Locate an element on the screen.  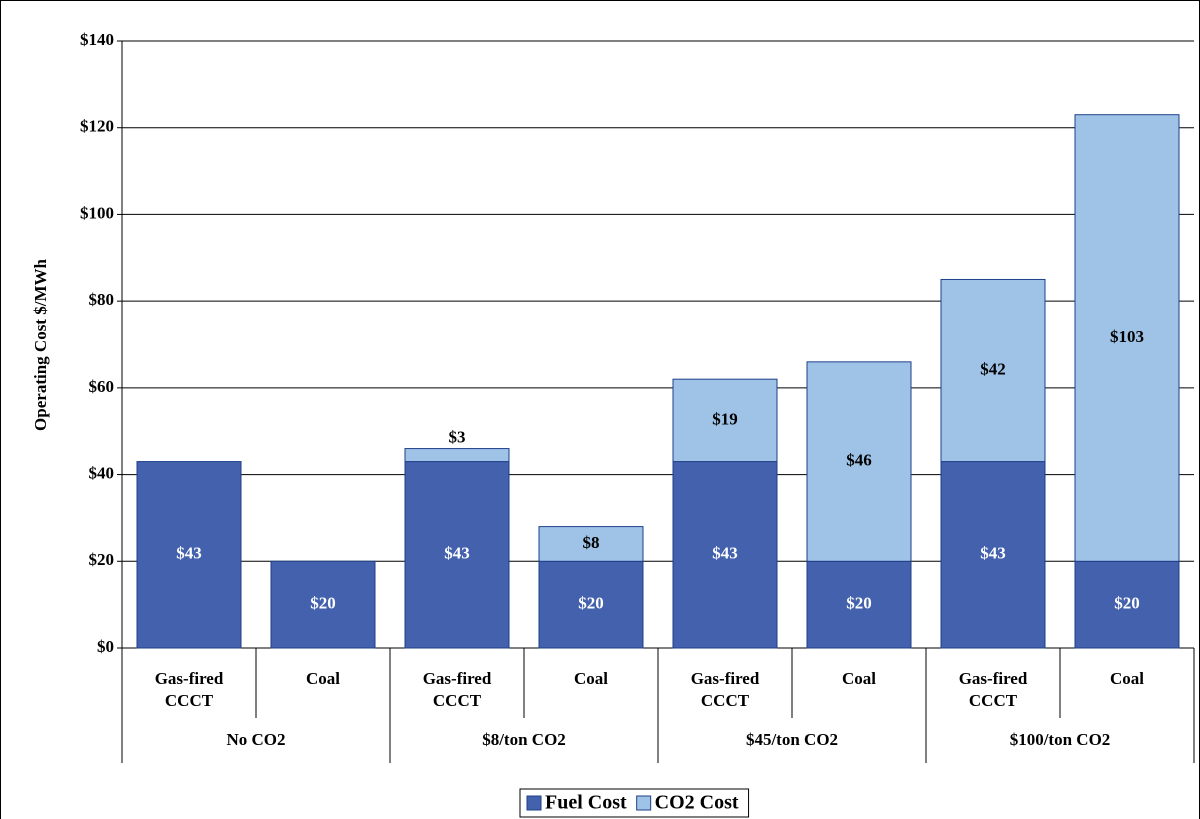
y-tick-label: $20 is located at coordinates (102, 559).